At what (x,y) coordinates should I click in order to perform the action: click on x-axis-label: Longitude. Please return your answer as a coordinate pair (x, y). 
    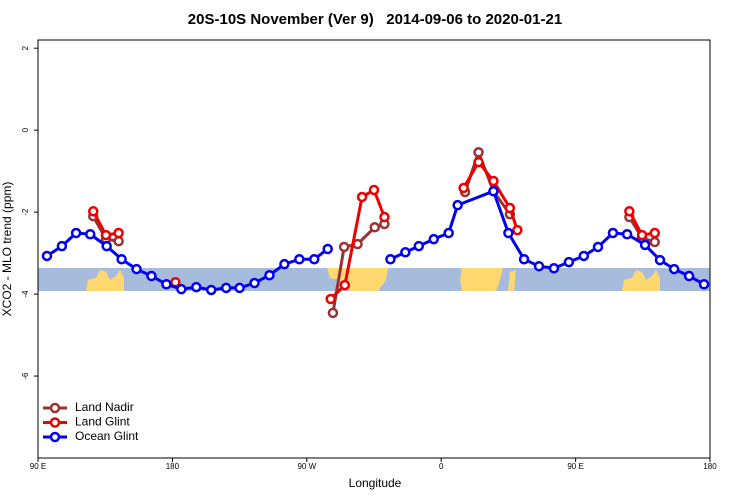
    Looking at the image, I should click on (375, 483).